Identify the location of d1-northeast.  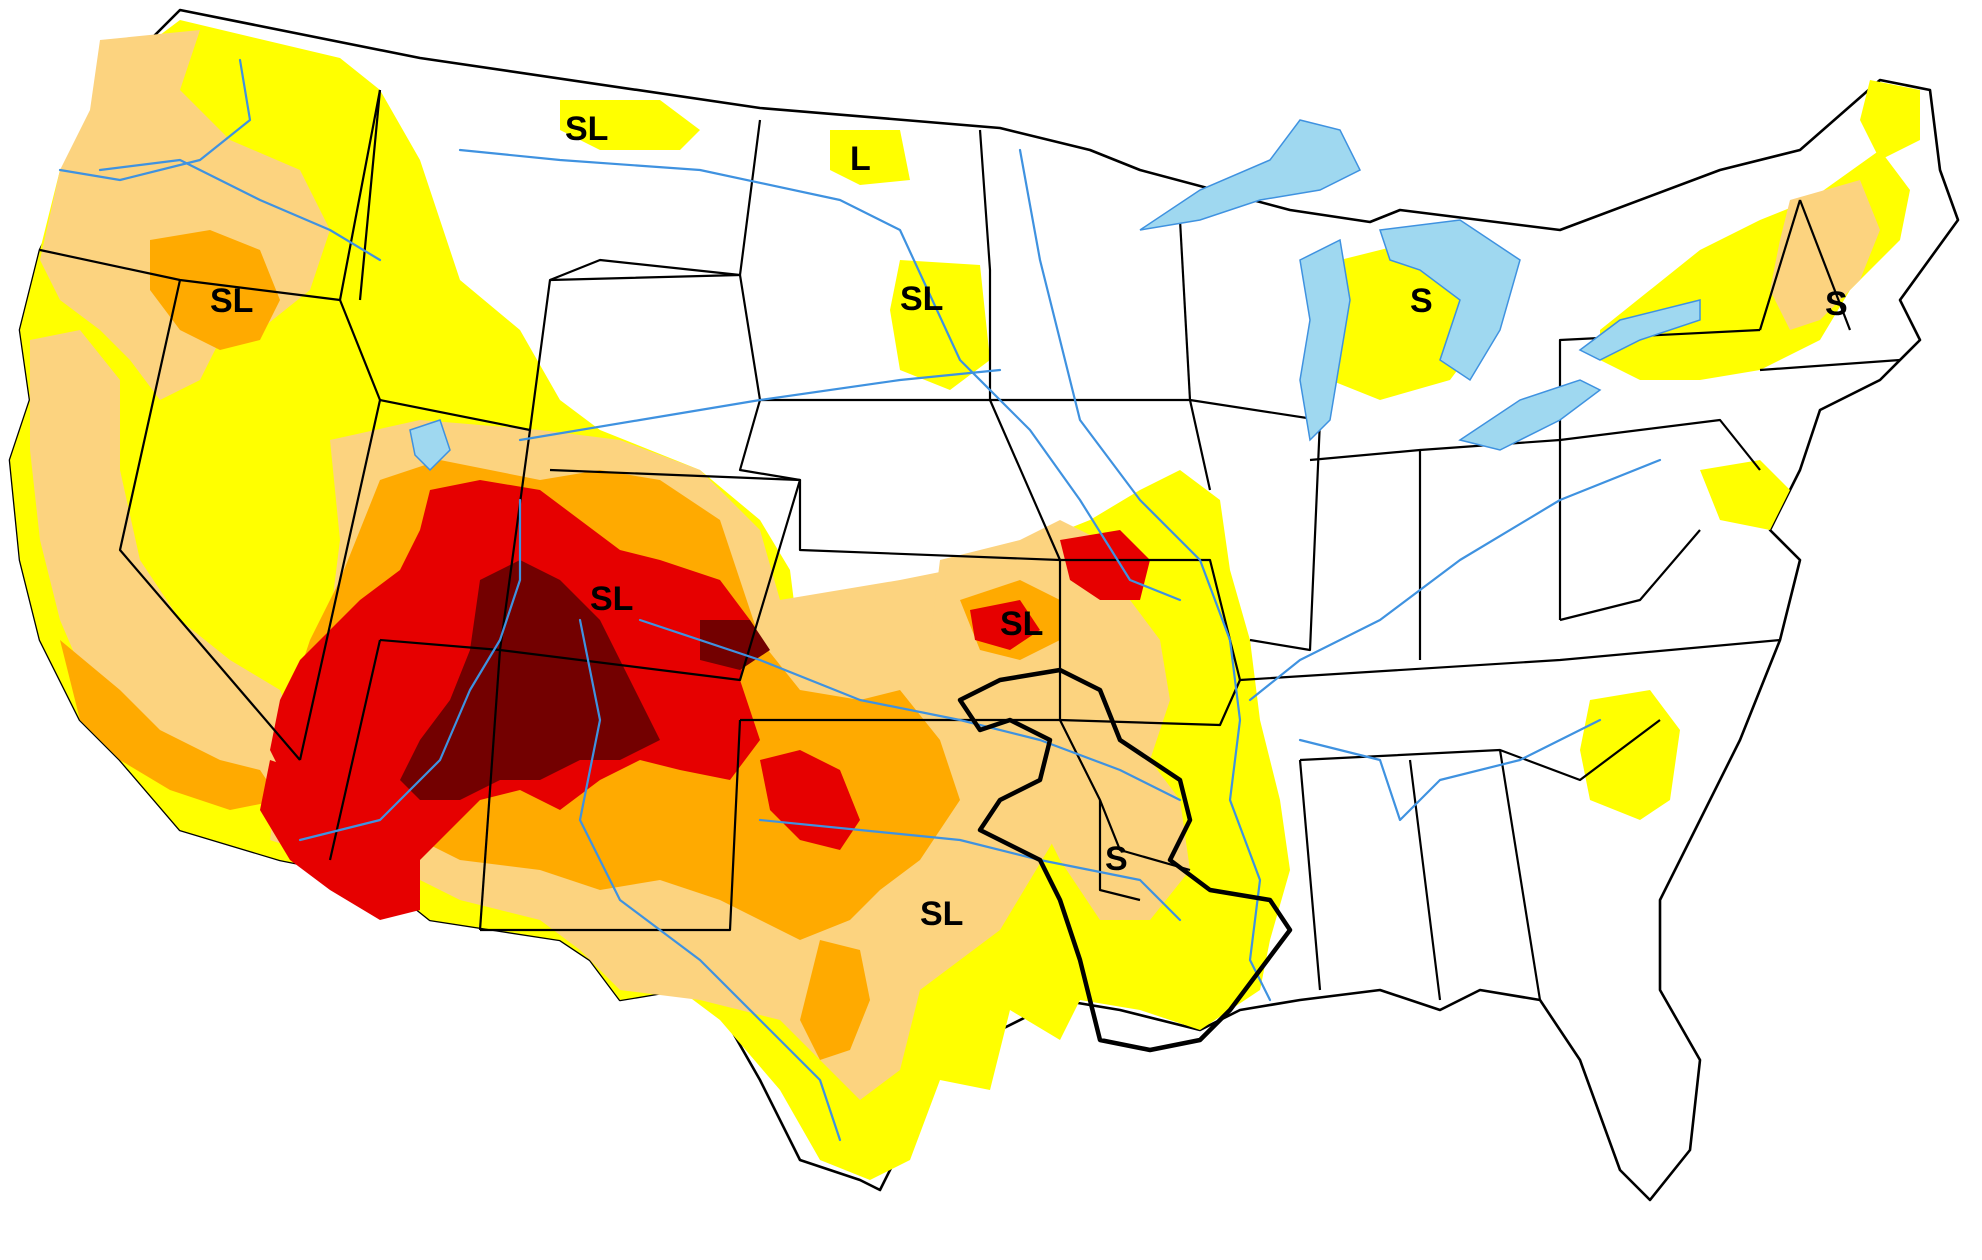
(1825, 255).